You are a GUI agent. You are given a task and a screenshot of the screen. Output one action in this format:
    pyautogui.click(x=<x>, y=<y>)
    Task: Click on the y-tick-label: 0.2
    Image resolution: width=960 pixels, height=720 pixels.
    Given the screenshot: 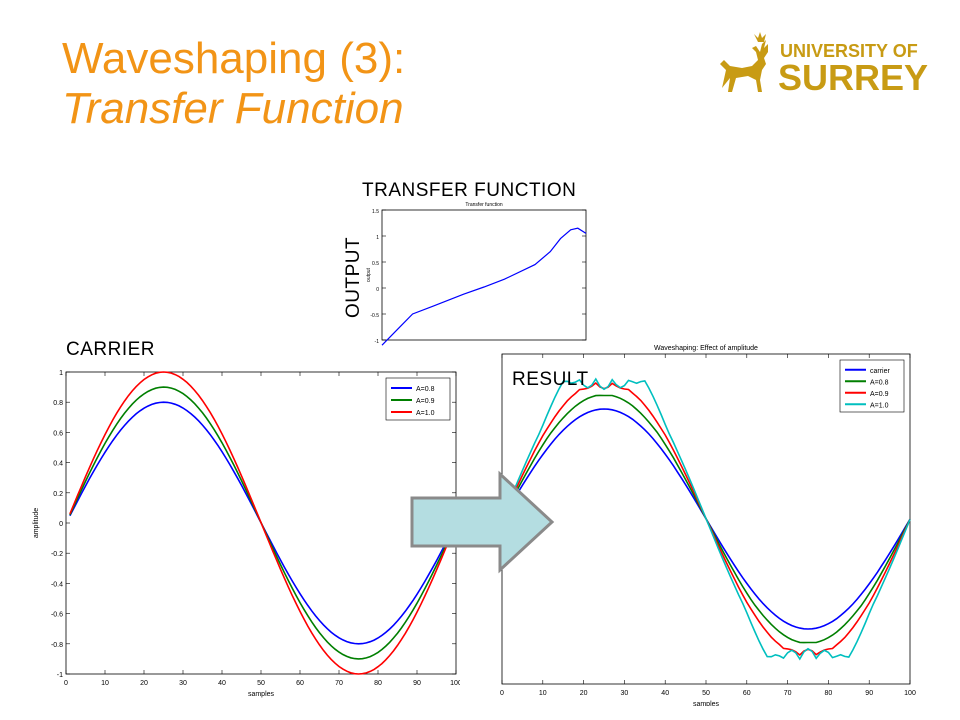 What is the action you would take?
    pyautogui.click(x=58, y=494)
    